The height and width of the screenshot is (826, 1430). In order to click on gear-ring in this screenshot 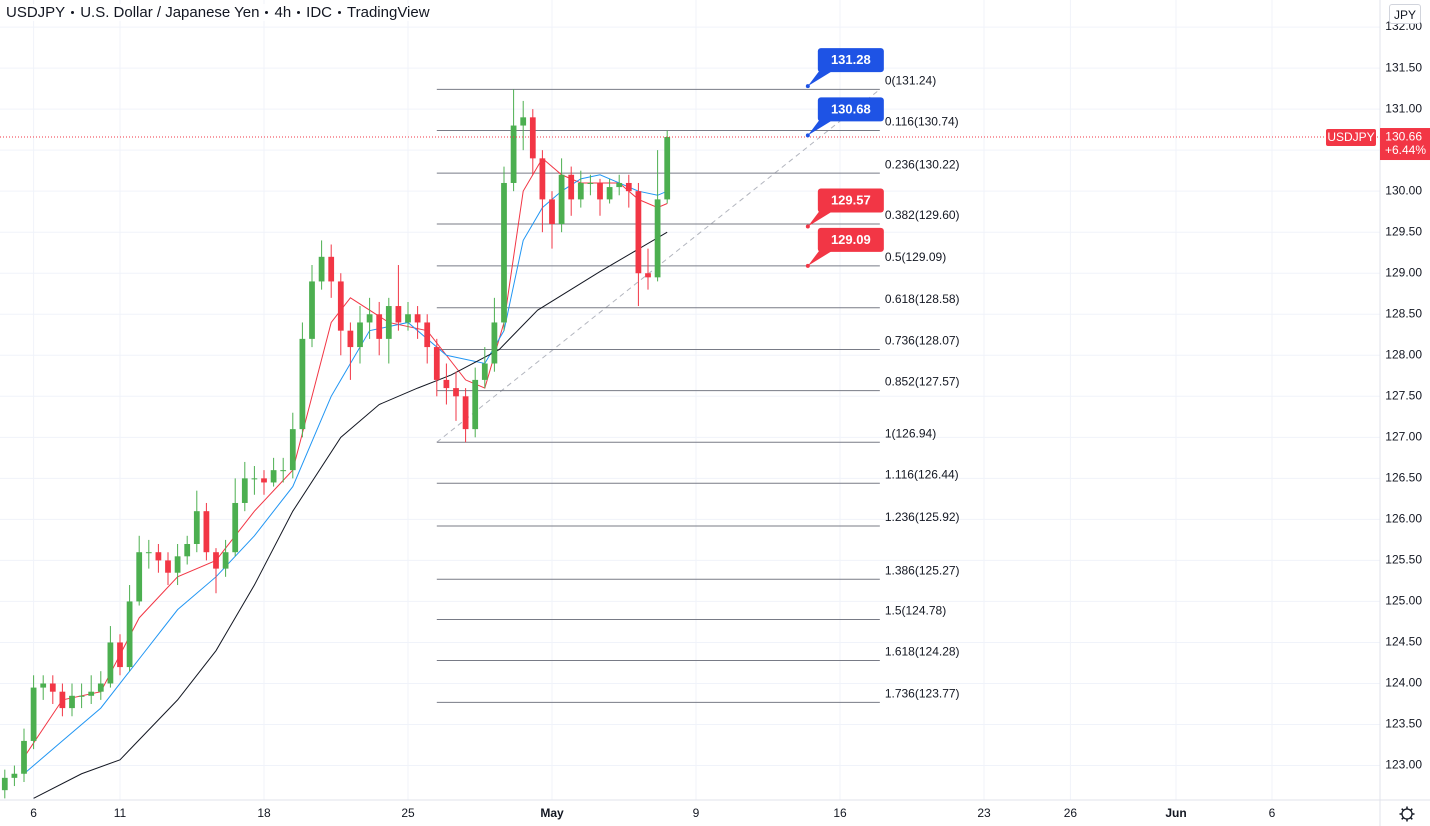, I will do `click(1407, 814)`.